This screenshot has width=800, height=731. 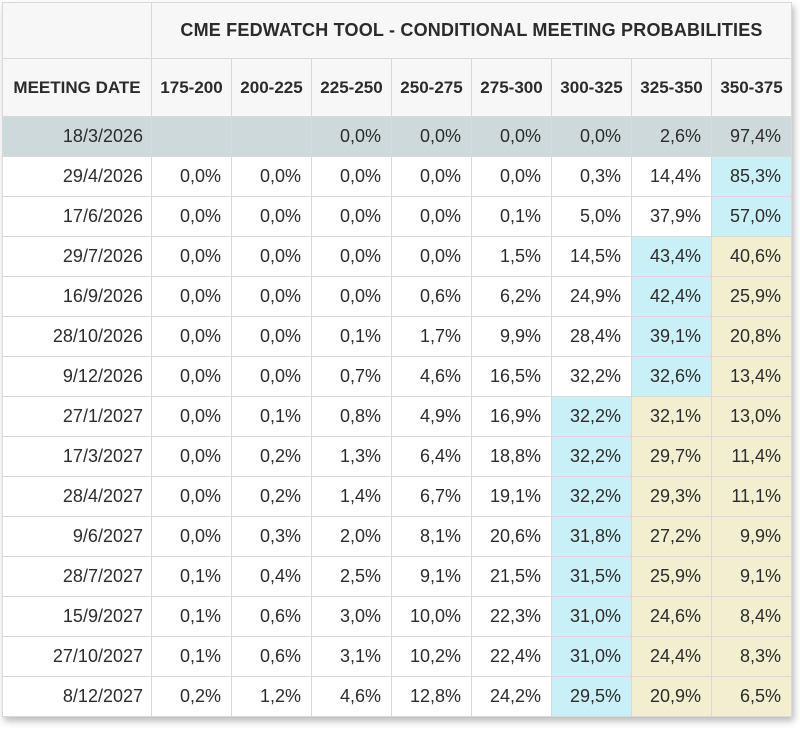 I want to click on probability-cell: 29,3%, so click(x=671, y=496).